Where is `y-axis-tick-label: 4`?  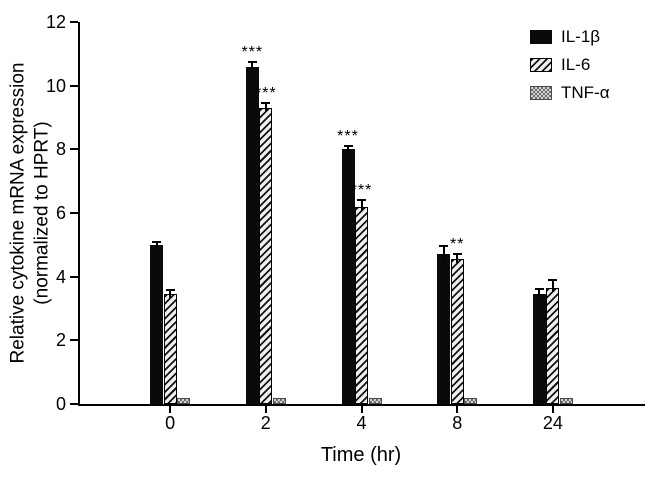
y-axis-tick-label: 4 is located at coordinates (60, 276).